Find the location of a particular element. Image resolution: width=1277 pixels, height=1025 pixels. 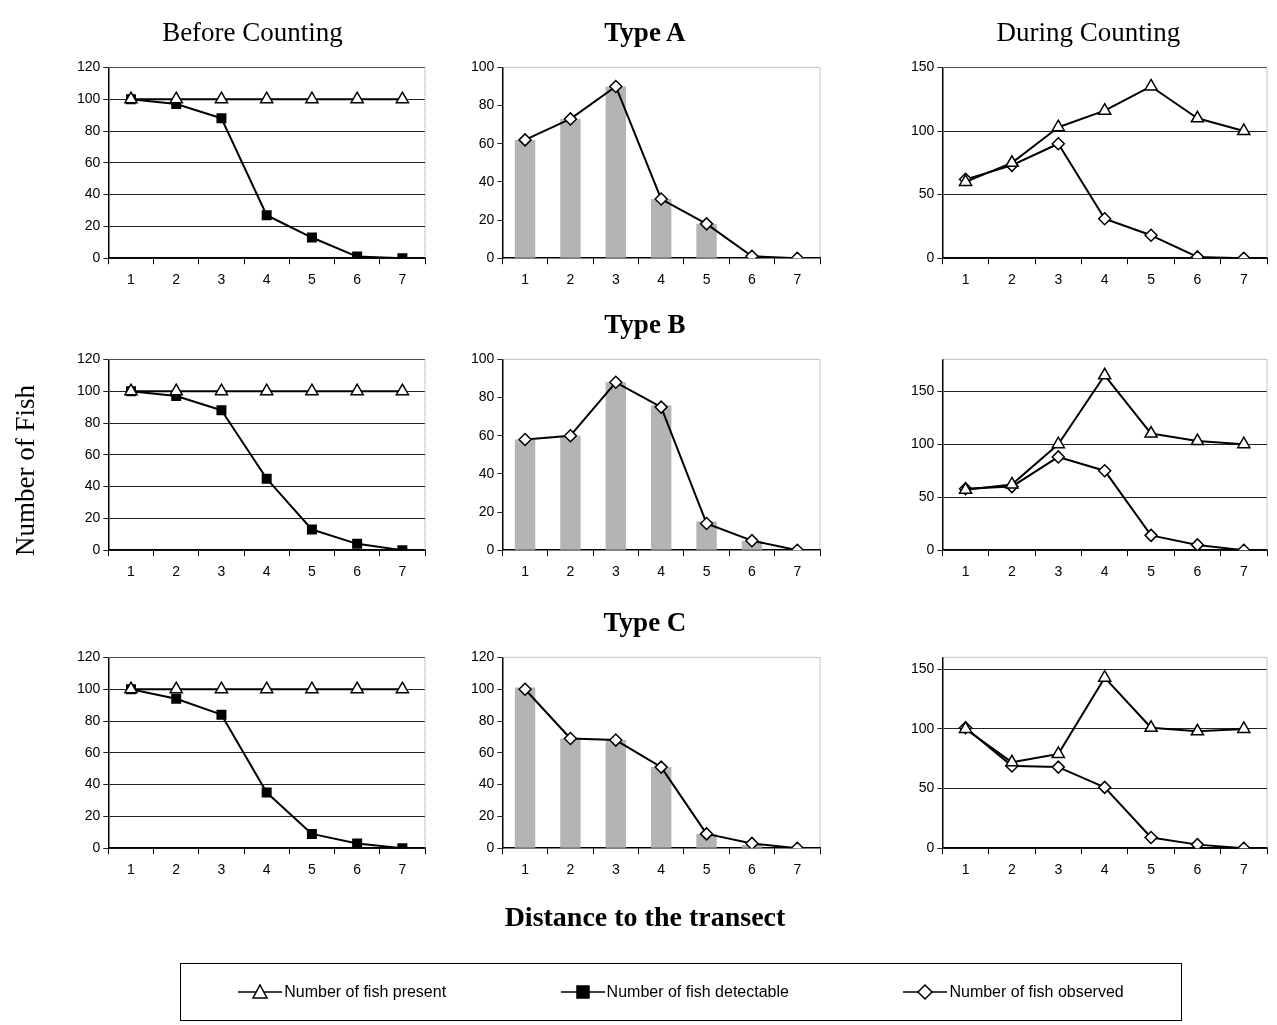

chart-title: Before Counting is located at coordinates (252, 32).